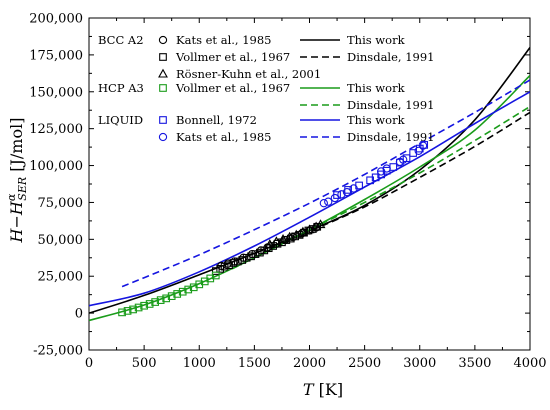  I want to click on x-tick-label: 4000, so click(529, 363).